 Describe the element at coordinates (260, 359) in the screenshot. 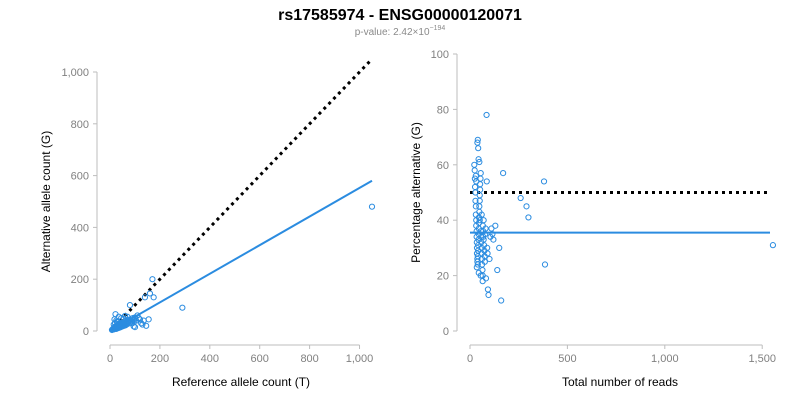

I see `x-tick-label: 600` at that location.